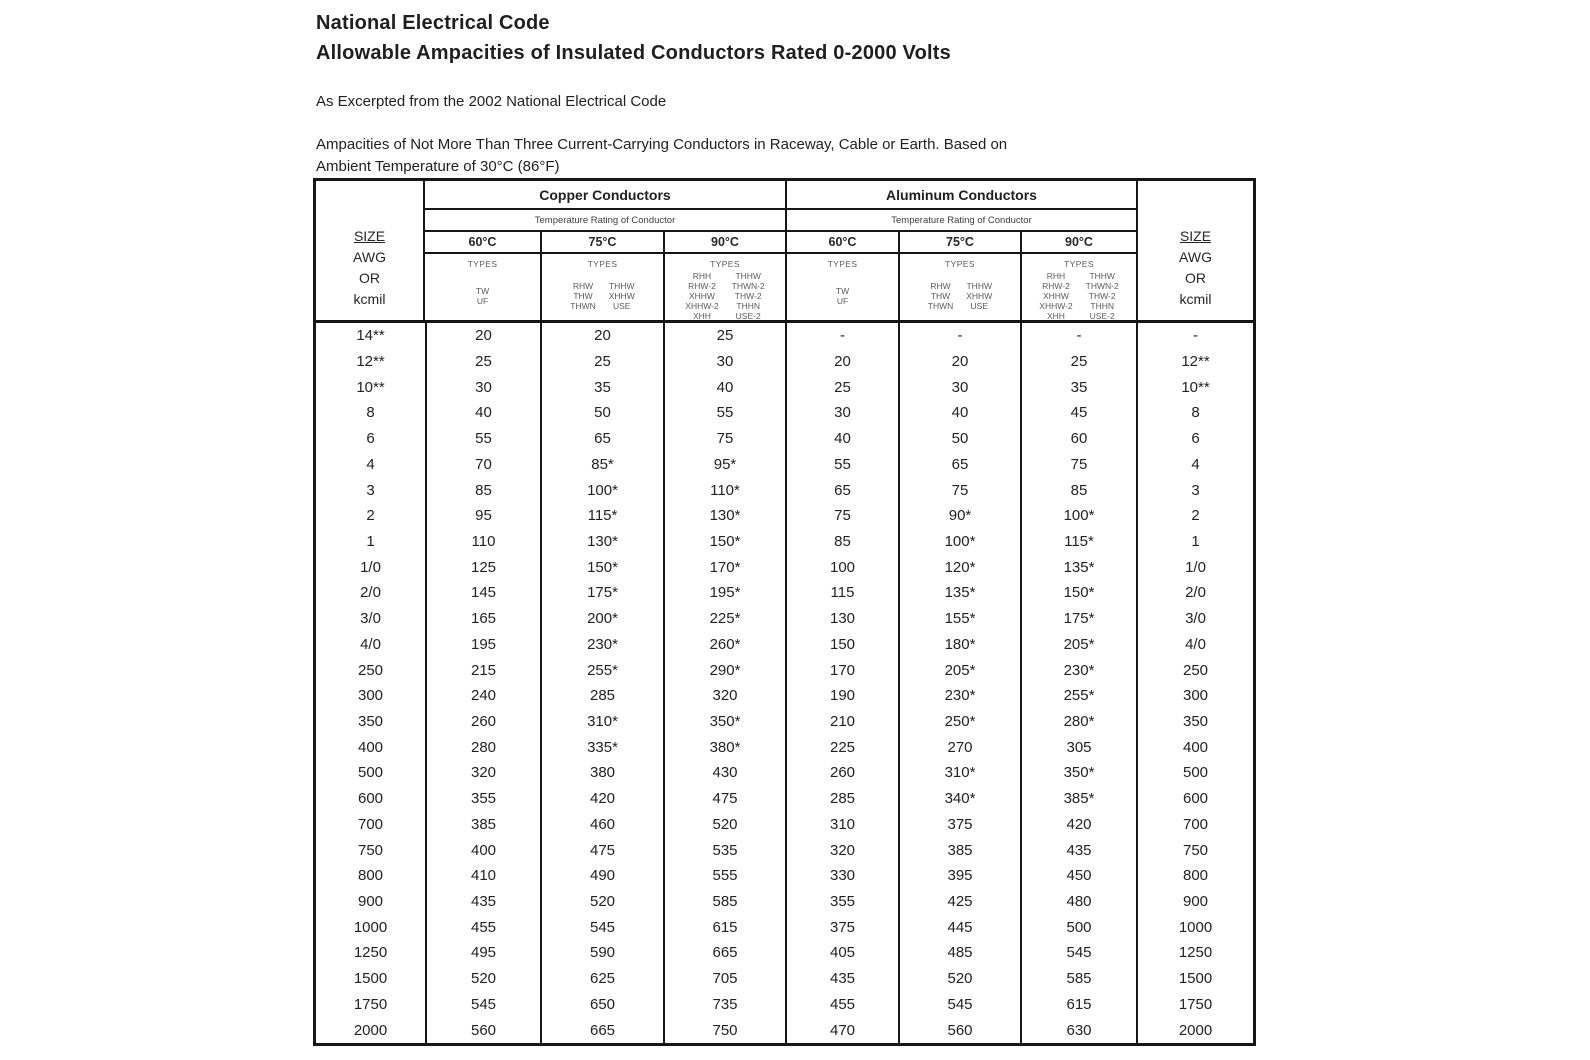 The width and height of the screenshot is (1590, 1060). What do you see at coordinates (959, 567) in the screenshot?
I see `ampacity-cell: 120*` at bounding box center [959, 567].